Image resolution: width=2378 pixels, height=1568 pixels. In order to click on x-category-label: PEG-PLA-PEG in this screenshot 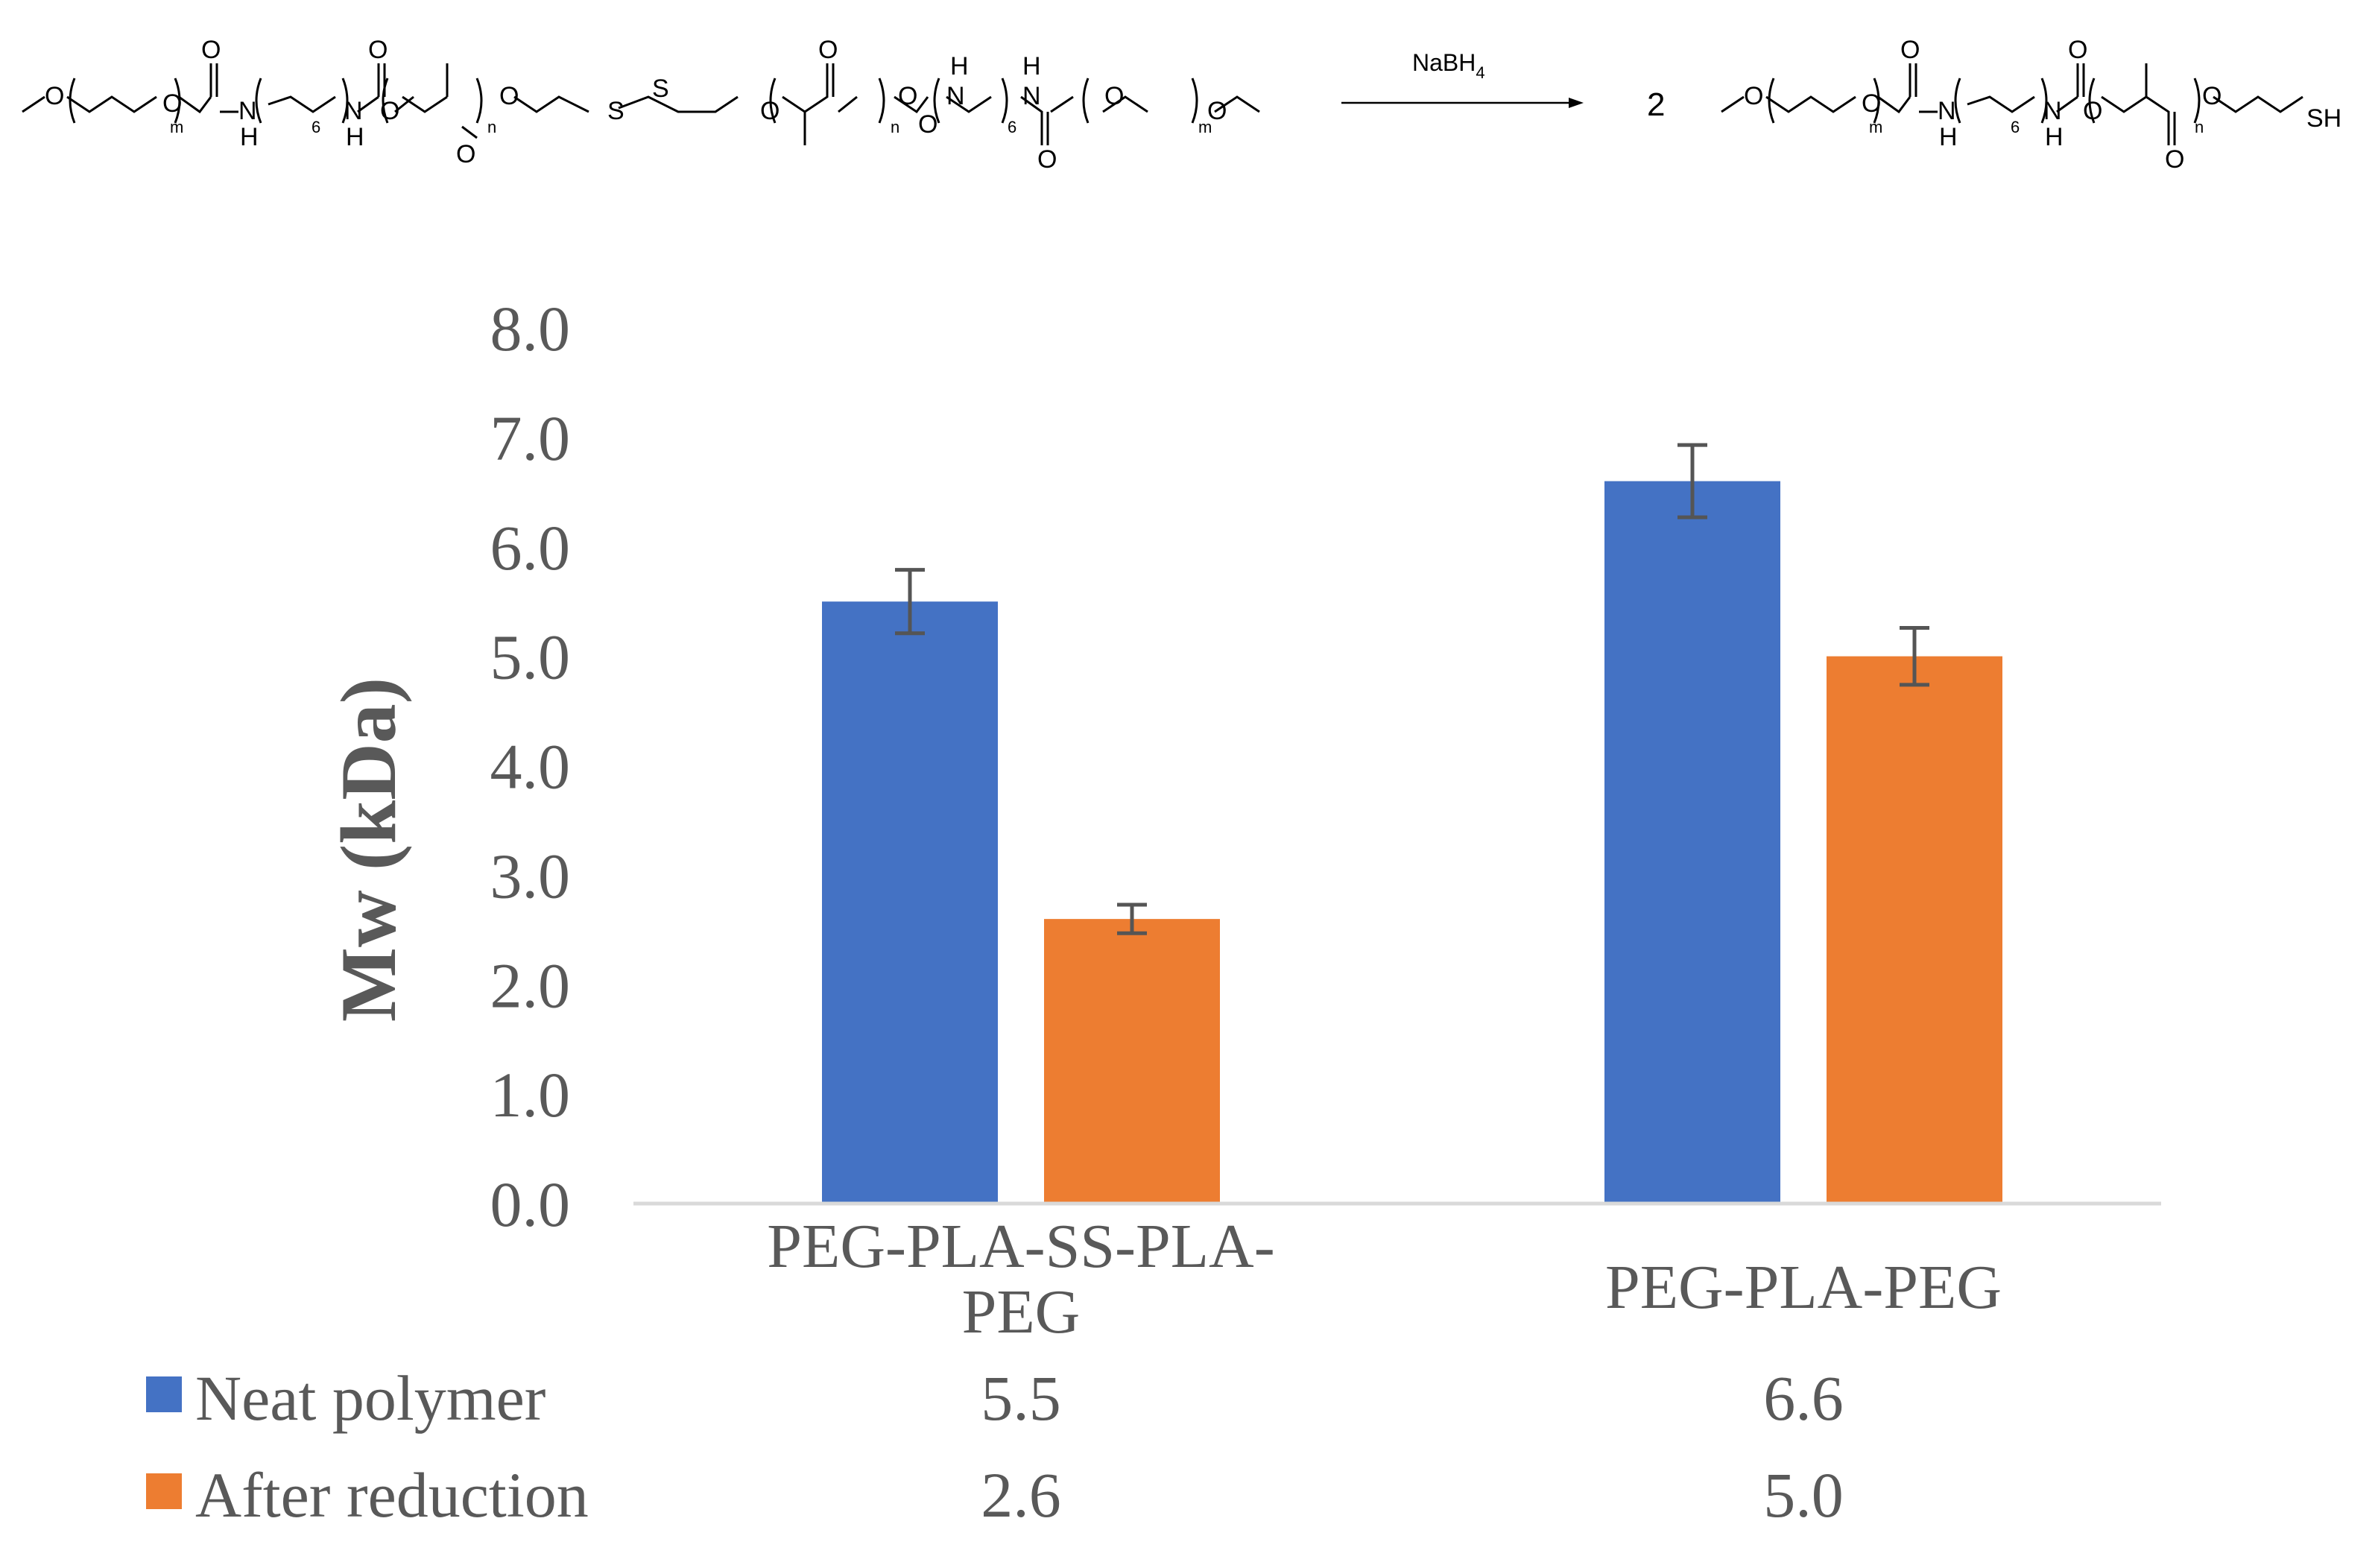, I will do `click(1803, 1287)`.